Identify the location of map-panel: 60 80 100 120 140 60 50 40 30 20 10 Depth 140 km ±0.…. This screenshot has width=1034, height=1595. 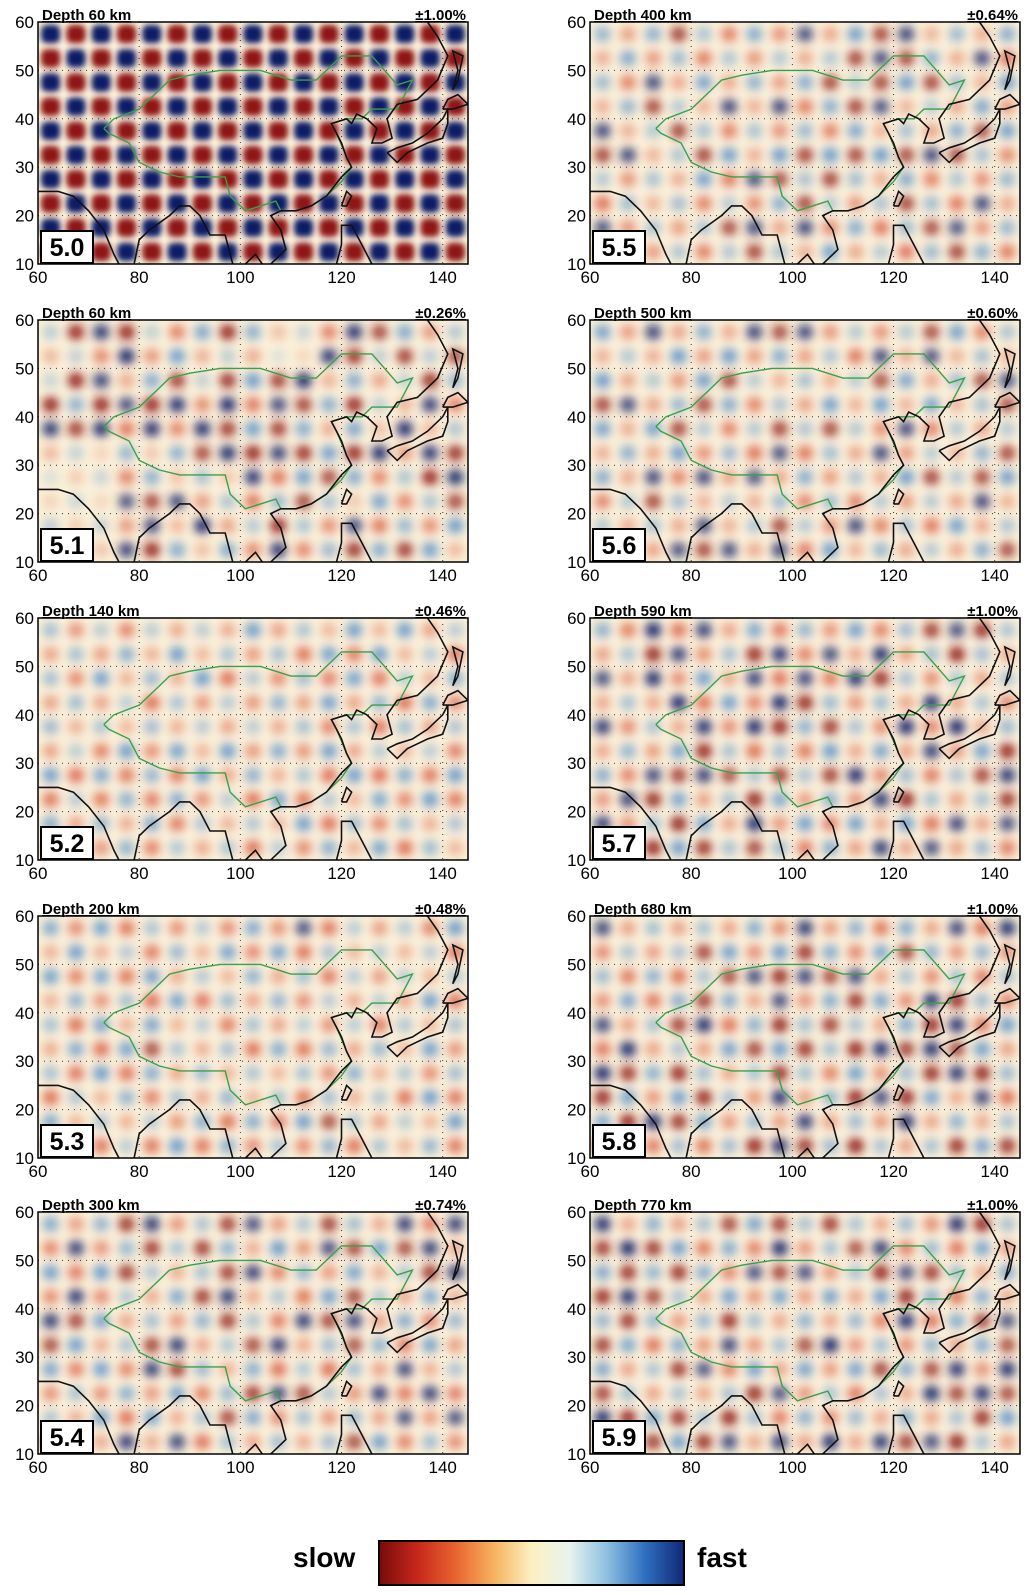
(248, 752).